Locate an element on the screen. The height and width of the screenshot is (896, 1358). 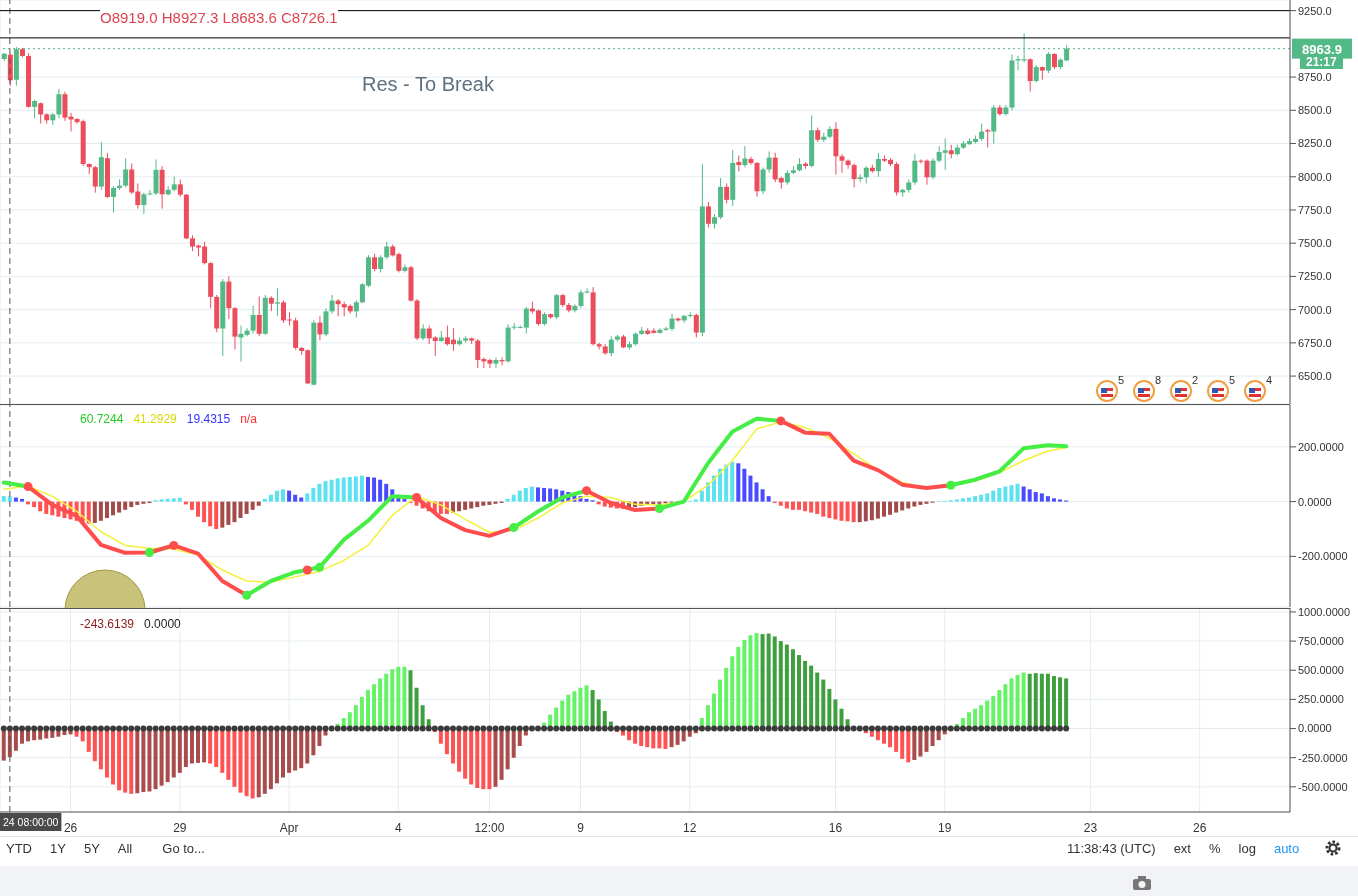
y-tick-label: -250.0000 is located at coordinates (1323, 757).